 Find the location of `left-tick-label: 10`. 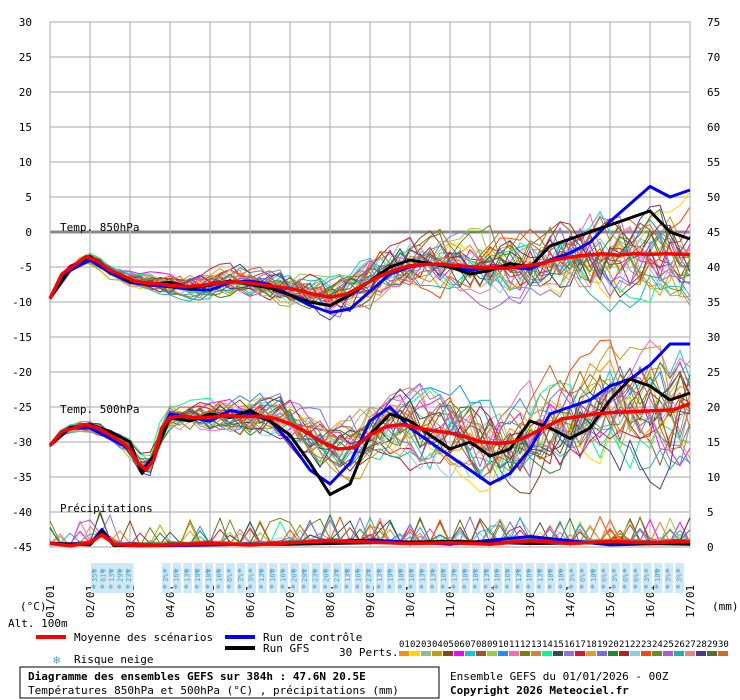

left-tick-label: 10 is located at coordinates (25, 162).